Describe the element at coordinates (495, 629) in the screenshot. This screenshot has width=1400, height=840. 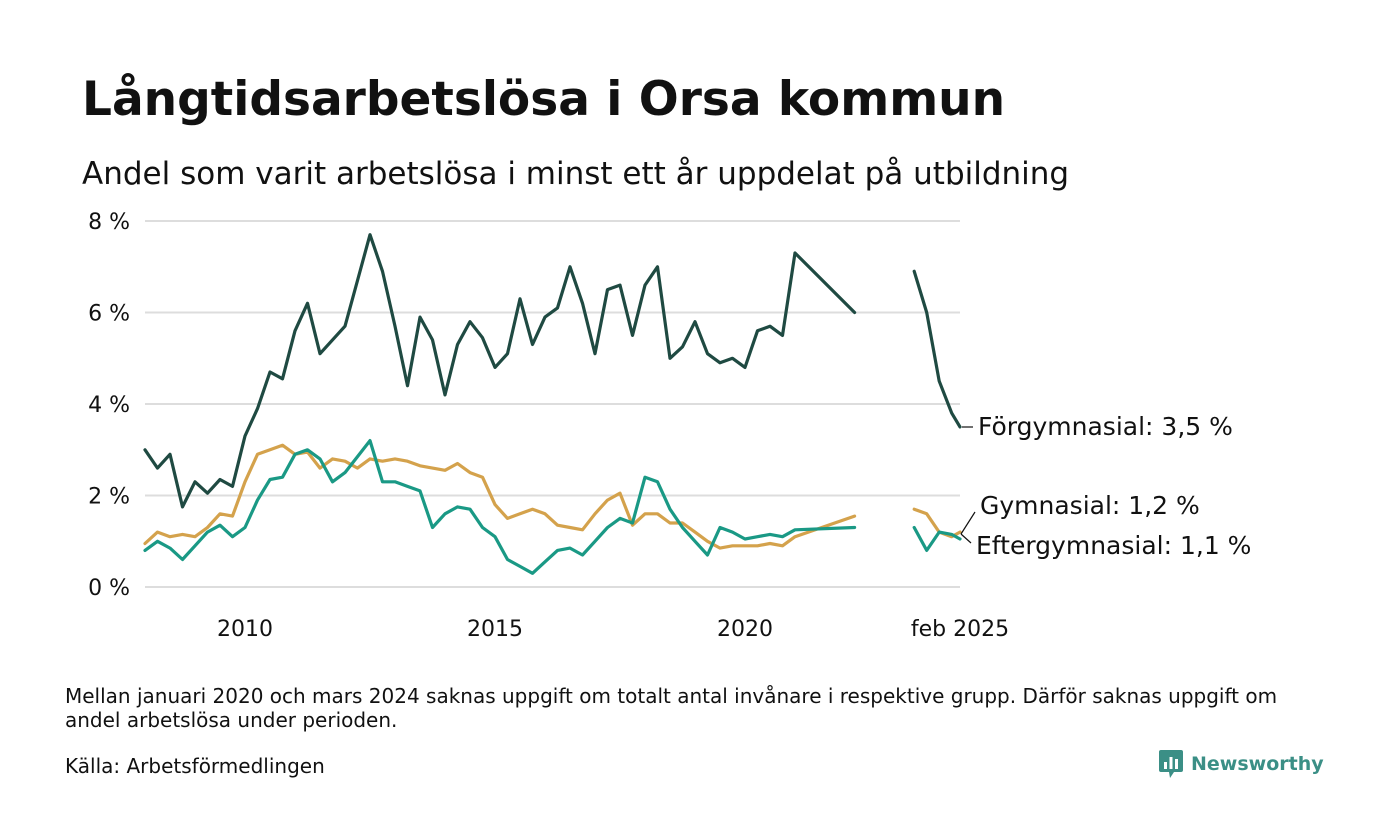
I see `x-tick-label: 2015` at that location.